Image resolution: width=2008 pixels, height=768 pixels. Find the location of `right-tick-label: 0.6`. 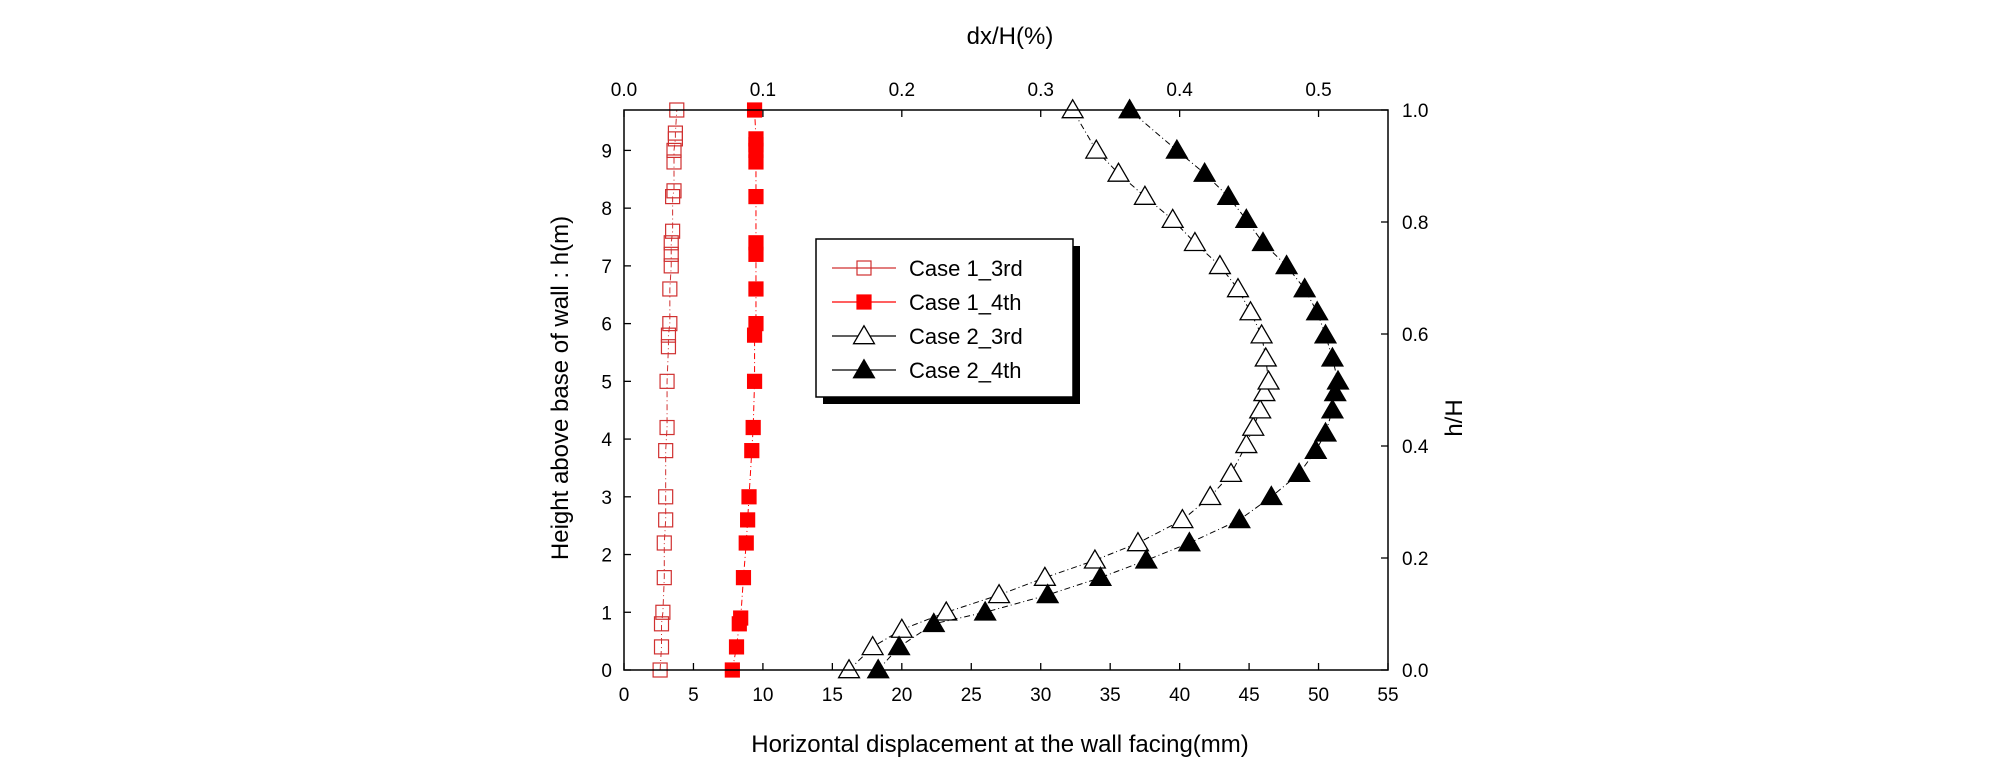

right-tick-label: 0.6 is located at coordinates (1415, 335).